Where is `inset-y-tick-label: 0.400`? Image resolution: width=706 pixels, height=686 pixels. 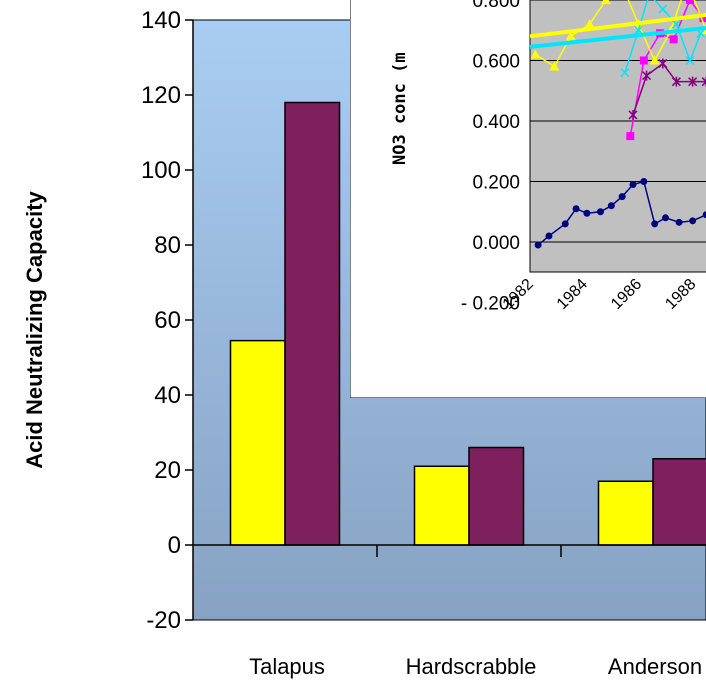
inset-y-tick-label: 0.400 is located at coordinates (496, 122).